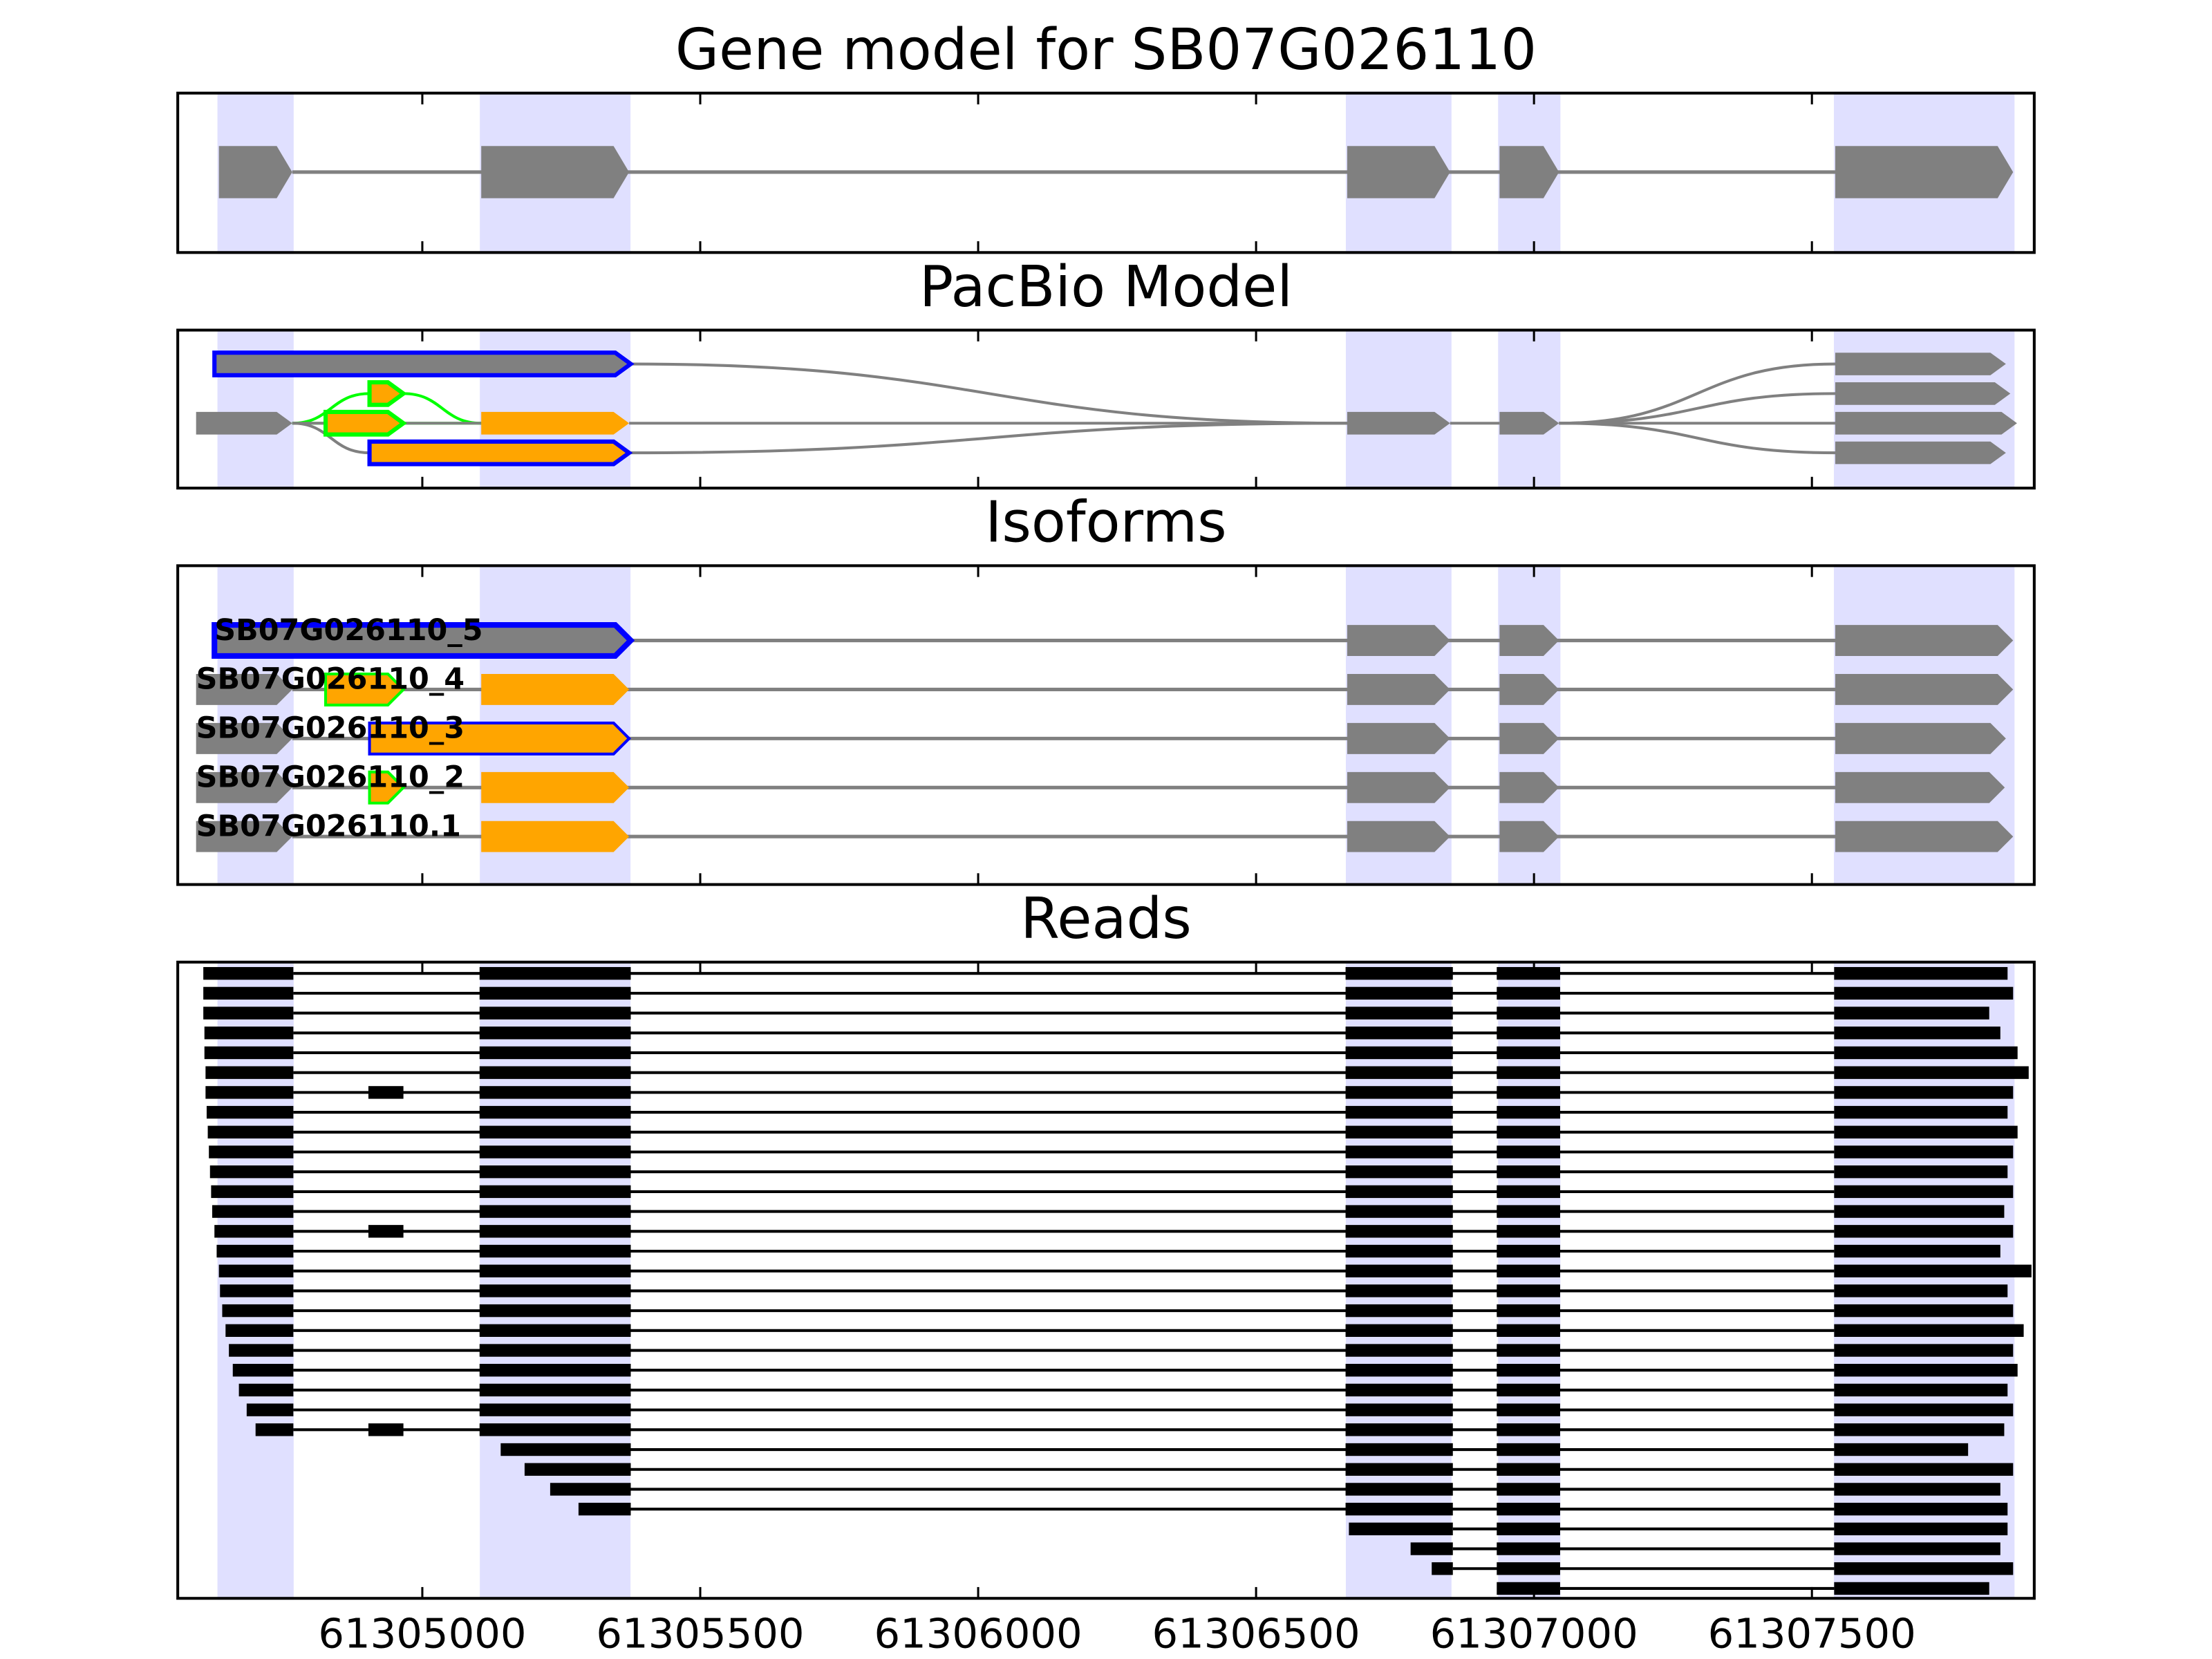  What do you see at coordinates (1530, 409) in the screenshot?
I see `exon-shade` at bounding box center [1530, 409].